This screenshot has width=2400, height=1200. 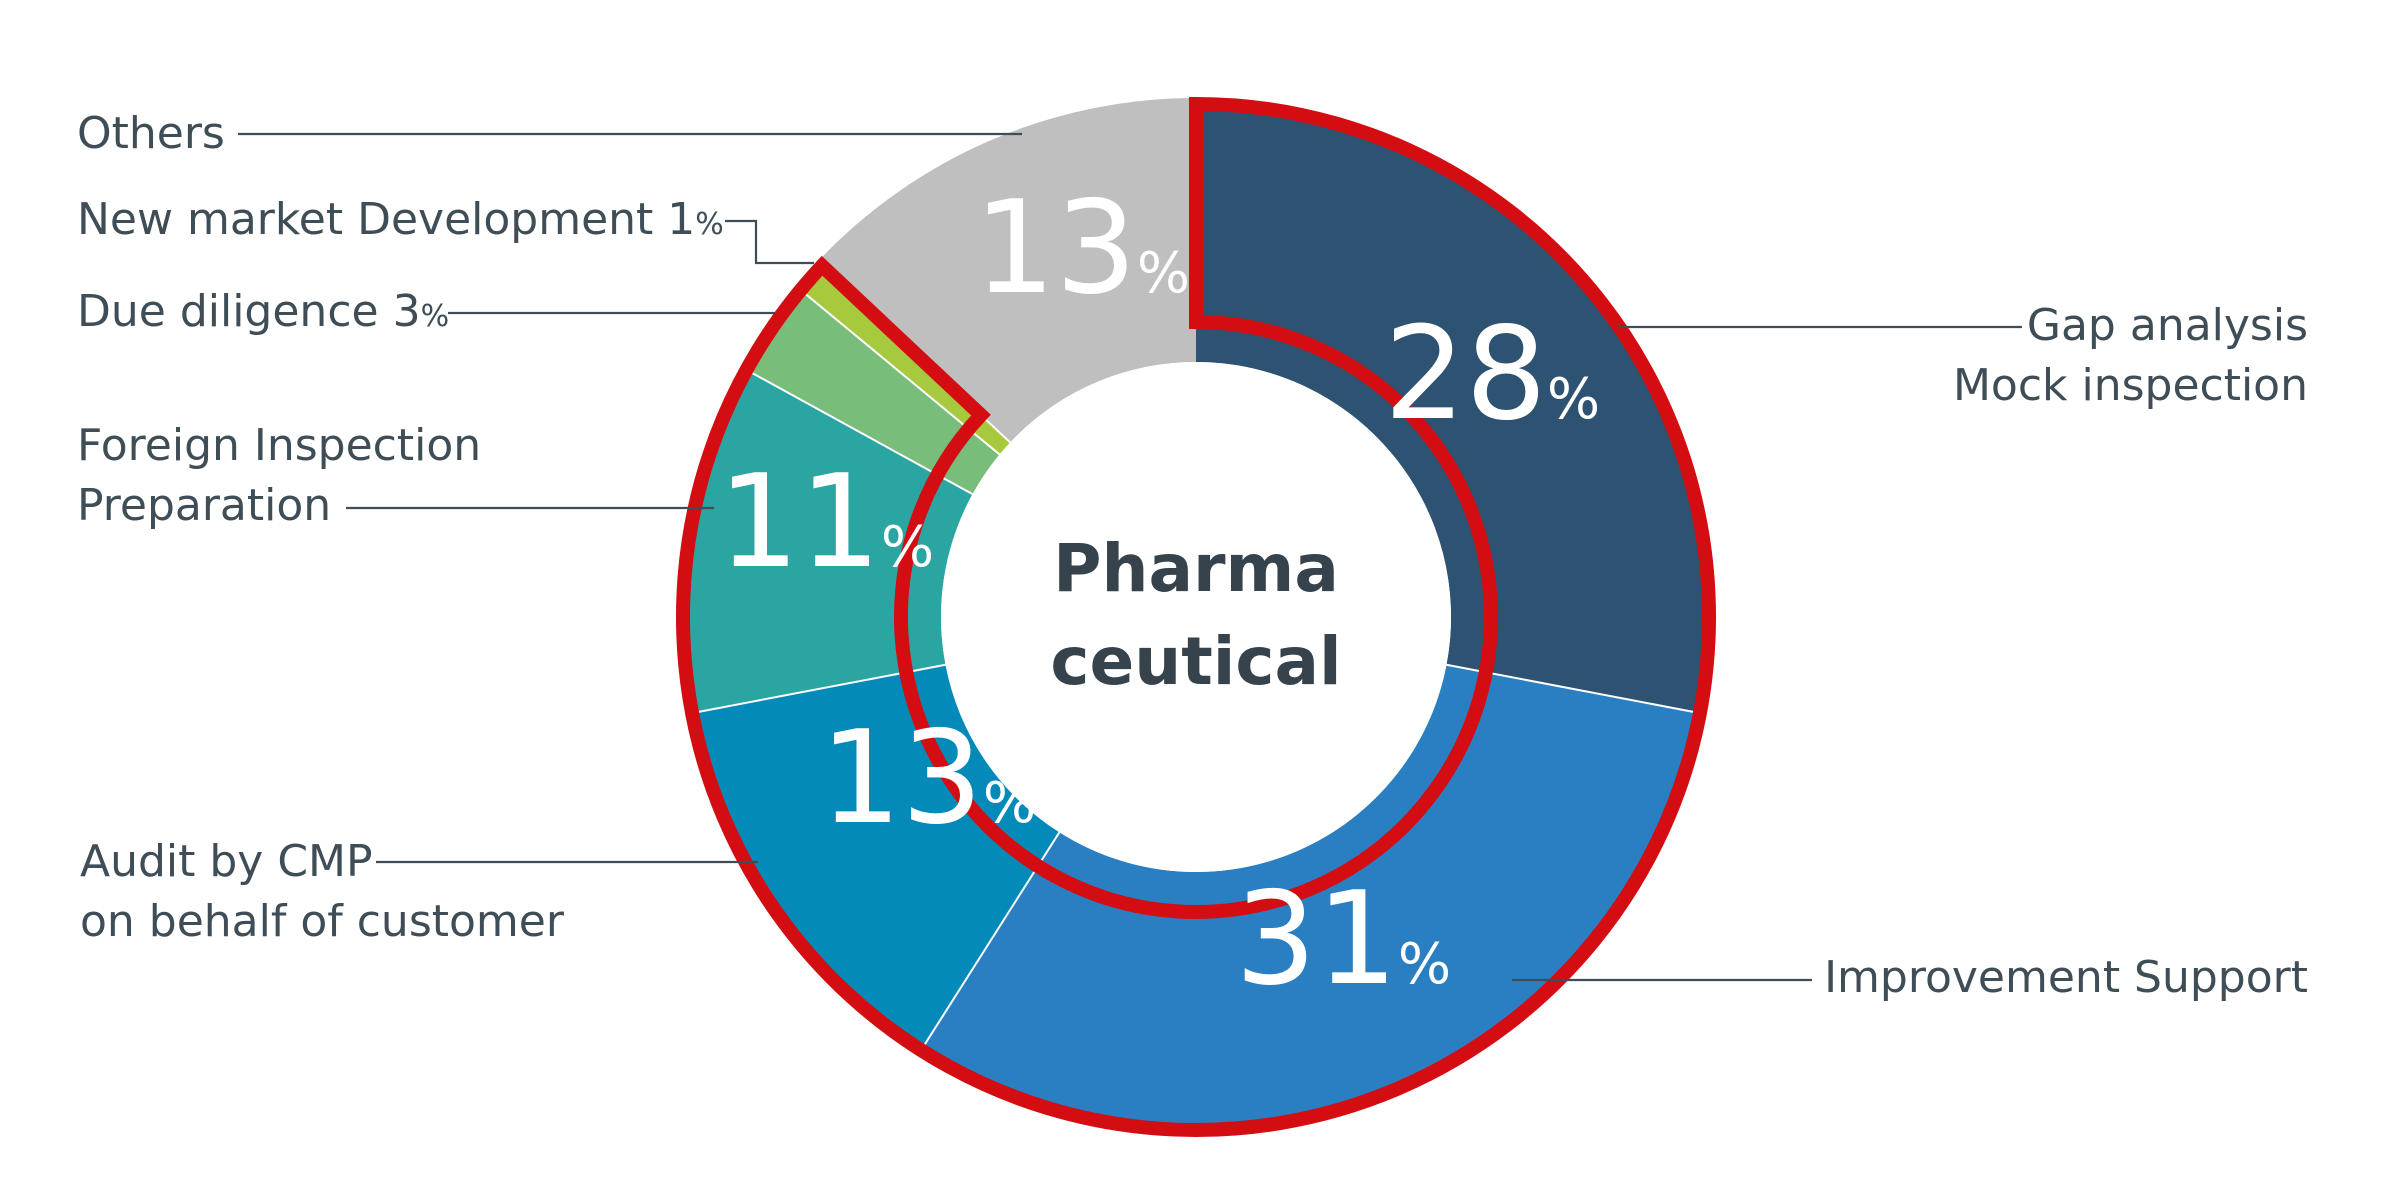 I want to click on value-label-audit: 13%, so click(x=928, y=778).